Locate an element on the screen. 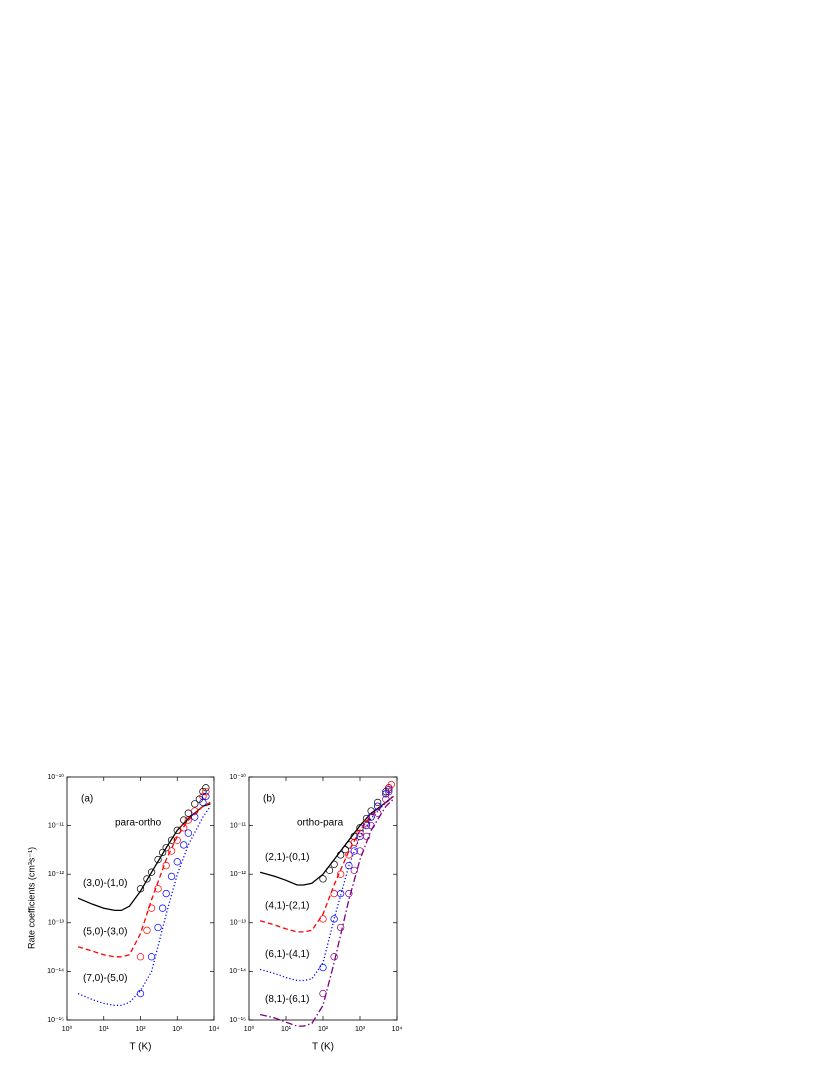  annotation: para-ortho is located at coordinates (138, 823).